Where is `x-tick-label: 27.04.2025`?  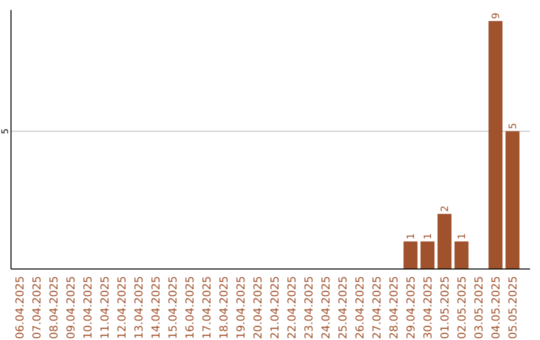
x-tick-label: 27.04.2025 is located at coordinates (377, 307).